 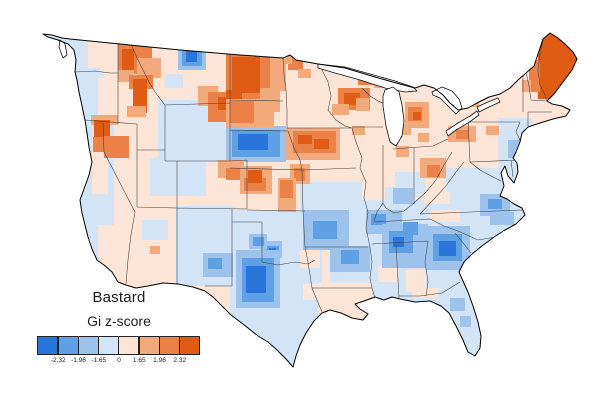 I want to click on lake-superior, so click(x=367, y=78).